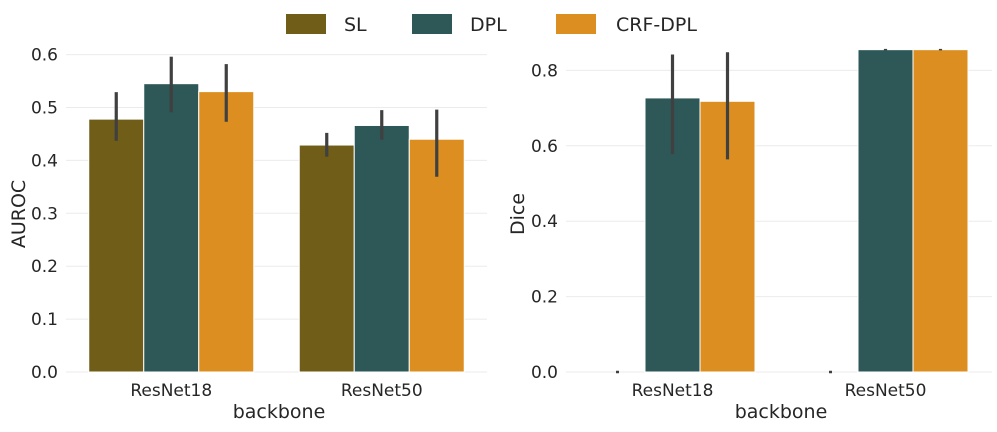 The height and width of the screenshot is (432, 997). What do you see at coordinates (656, 25) in the screenshot?
I see `legend-label-crf-dpl: CRF-DPL` at bounding box center [656, 25].